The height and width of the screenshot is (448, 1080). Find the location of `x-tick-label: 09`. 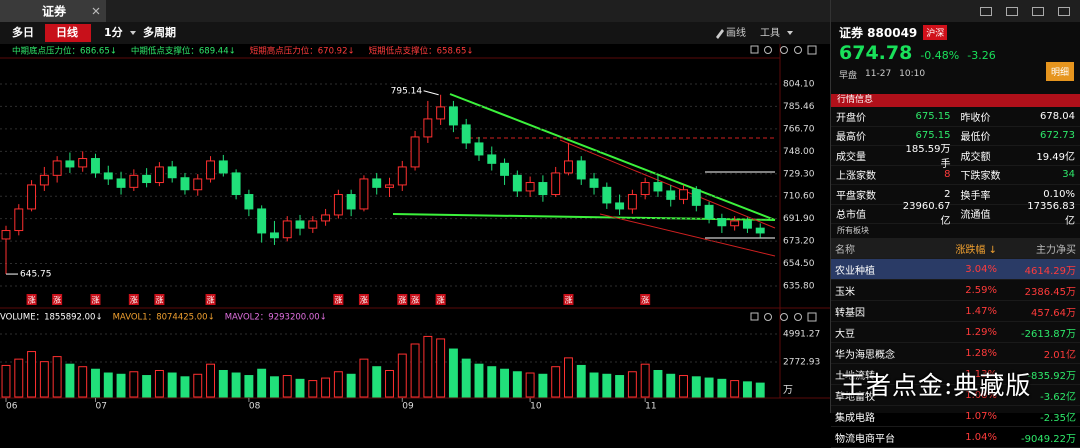

x-tick-label: 09 is located at coordinates (408, 407).